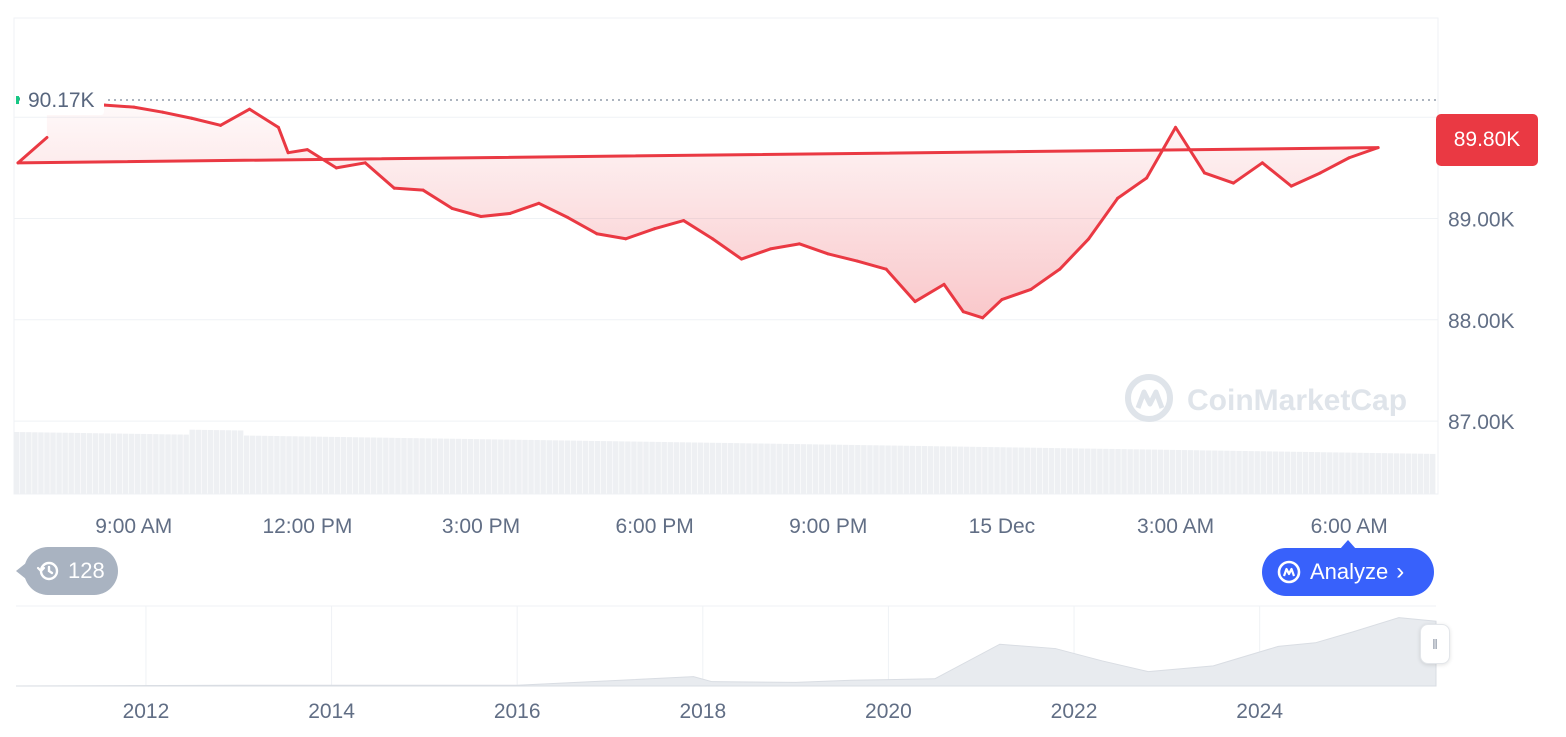  Describe the element at coordinates (1481, 422) in the screenshot. I see `y-tick-label: 87.00K` at that location.